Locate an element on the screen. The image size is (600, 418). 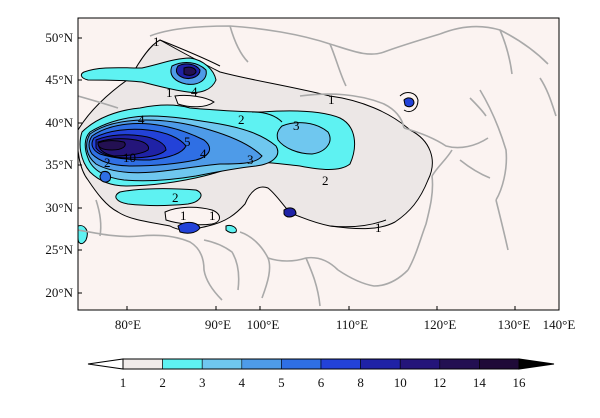
lon-tick-label: 90°E is located at coordinates (218, 324).